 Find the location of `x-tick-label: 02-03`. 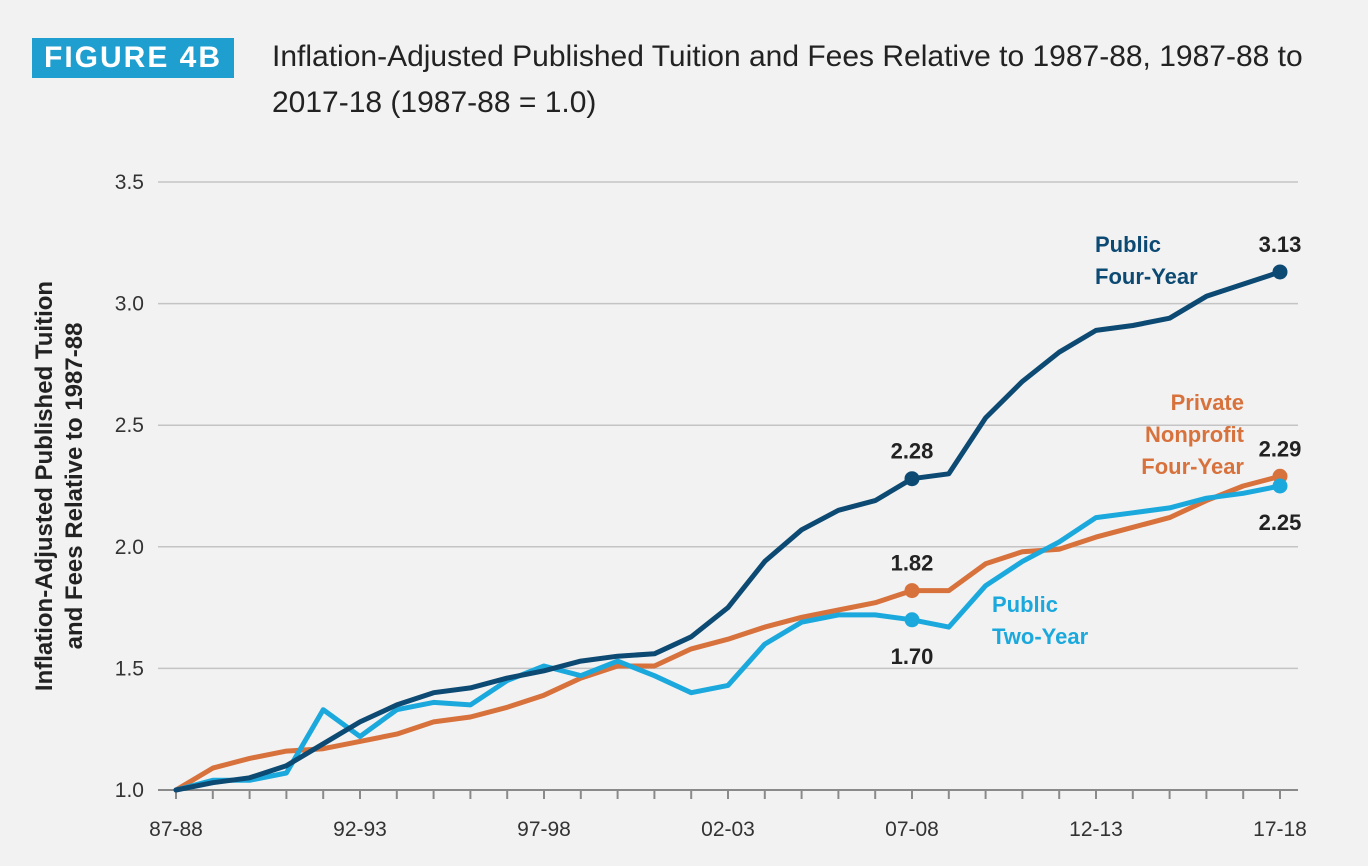

x-tick-label: 02-03 is located at coordinates (728, 829).